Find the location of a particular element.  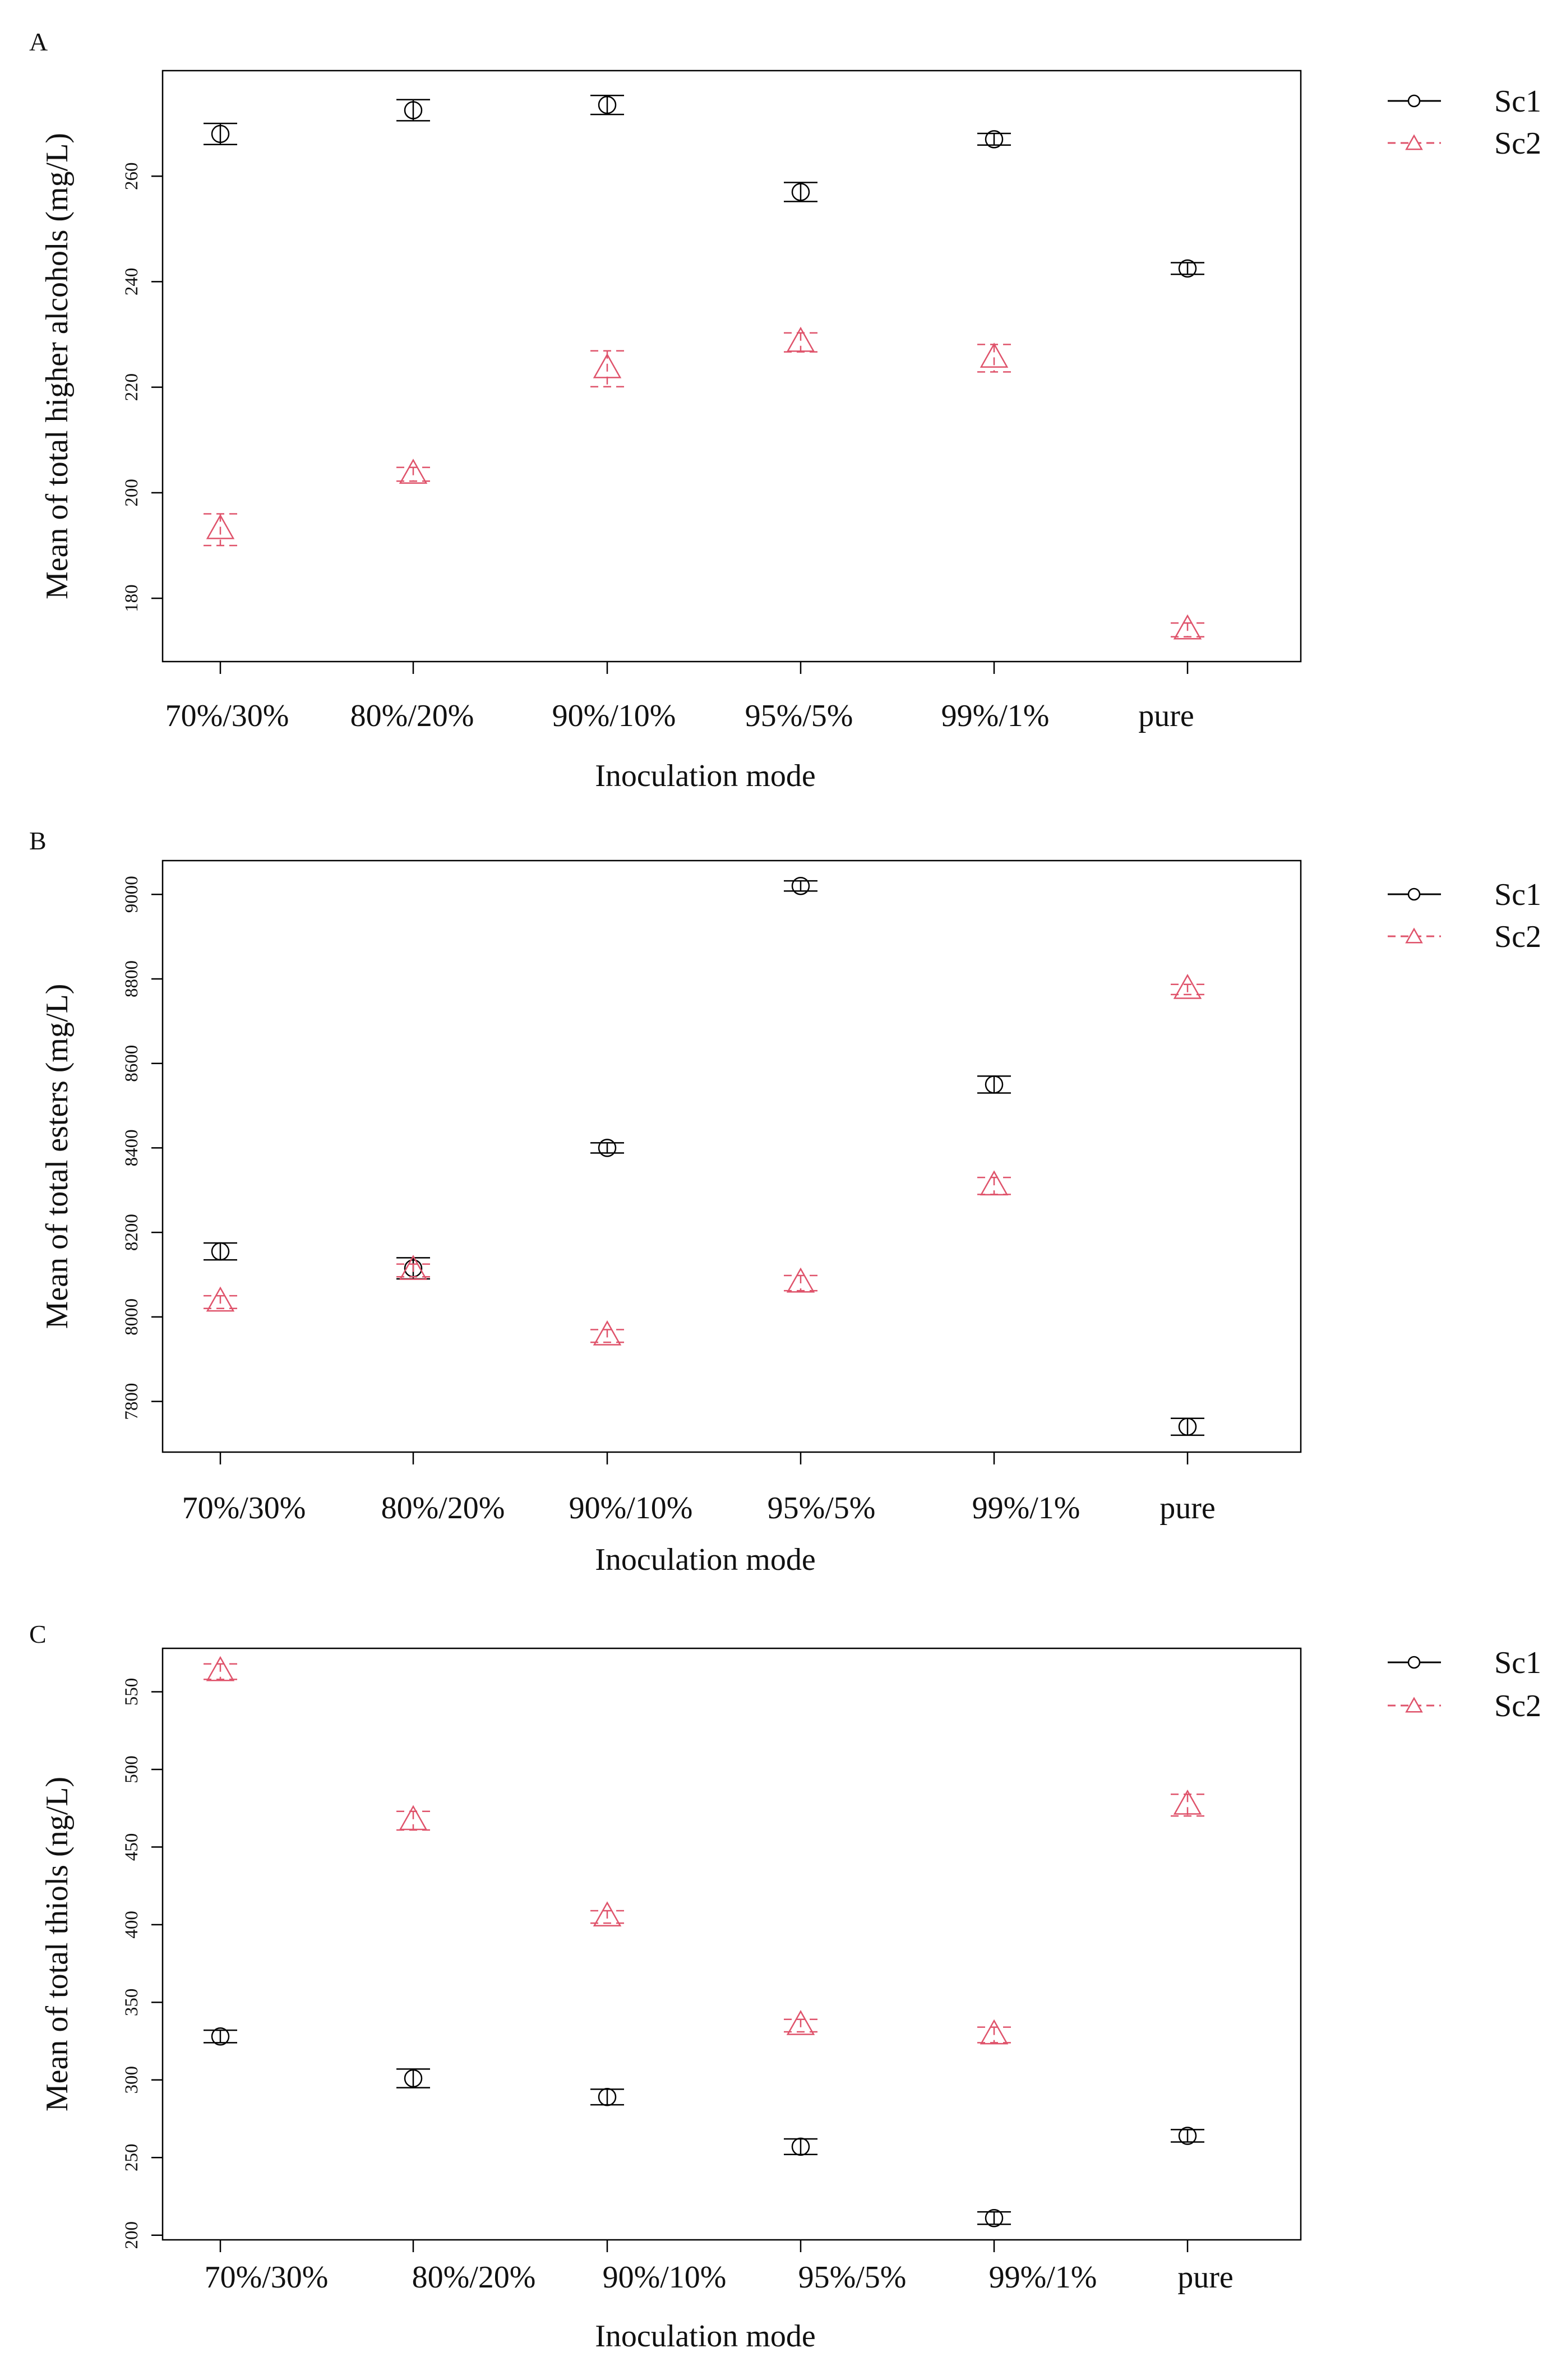

y-tick-label: 180 is located at coordinates (132, 598).